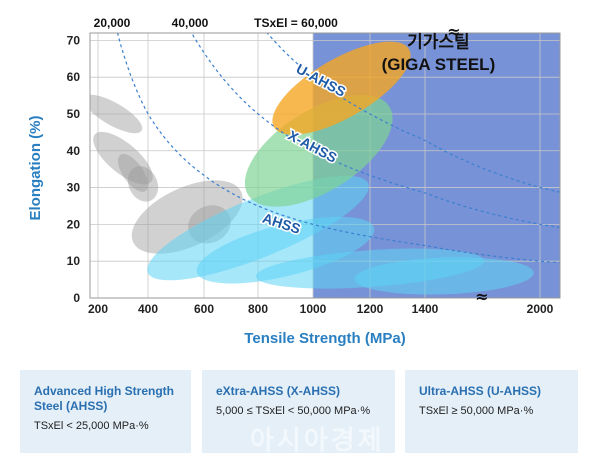 This screenshot has width=600, height=468. What do you see at coordinates (438, 42) in the screenshot?
I see `giga-steel-korean-label: 기가스틸` at bounding box center [438, 42].